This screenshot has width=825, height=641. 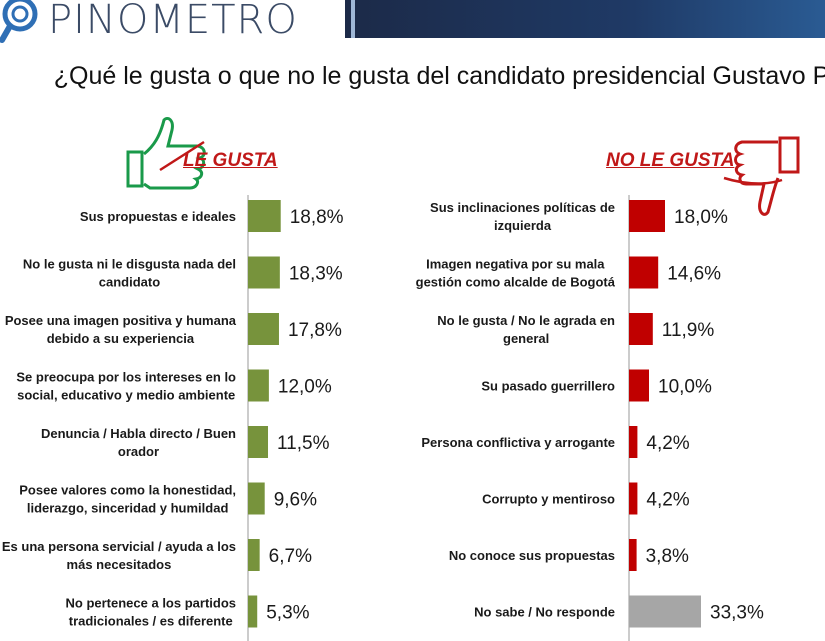 I want to click on right-category-label: Sus inclinaciones políticas de izquierda, so click(x=522, y=216).